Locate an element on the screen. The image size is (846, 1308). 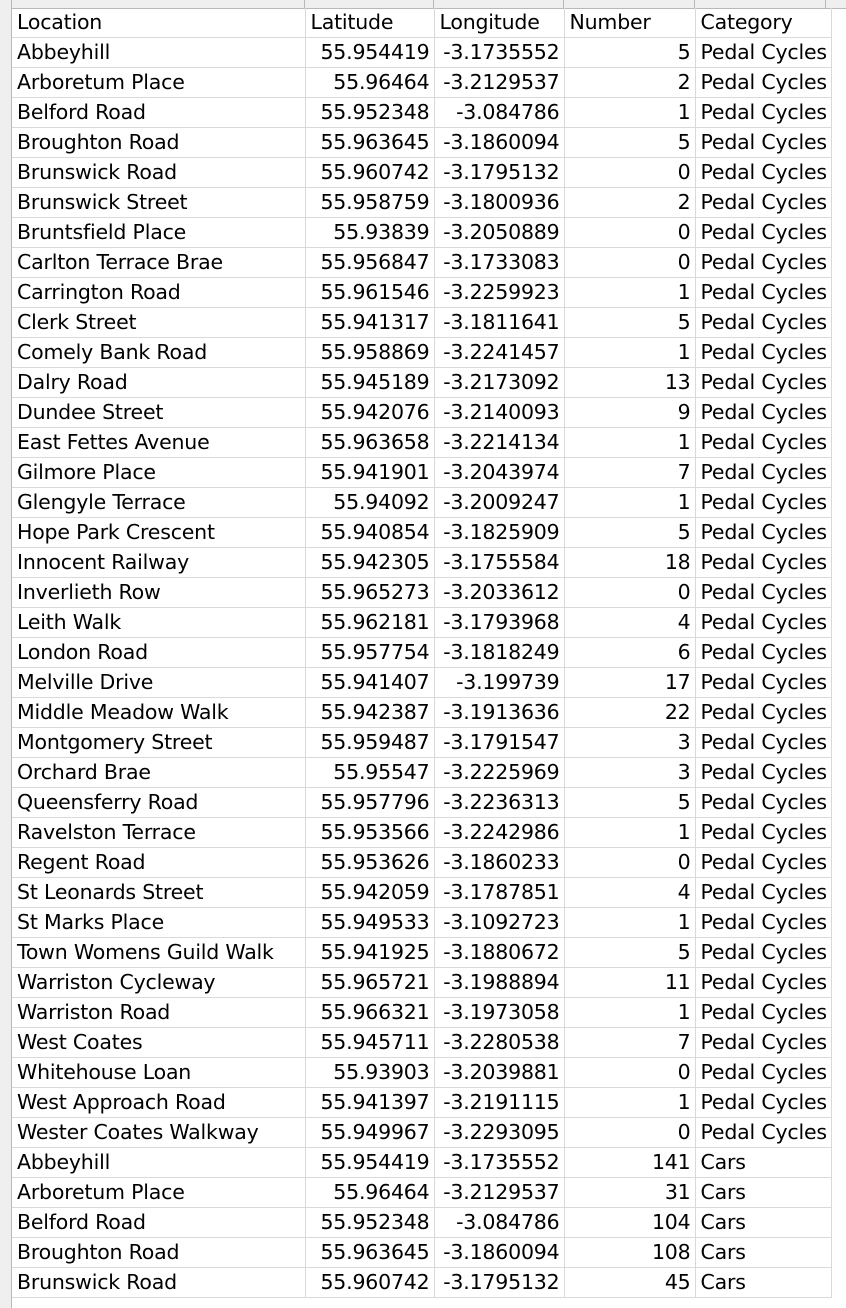
number-cell: 141 is located at coordinates (630, 1162).